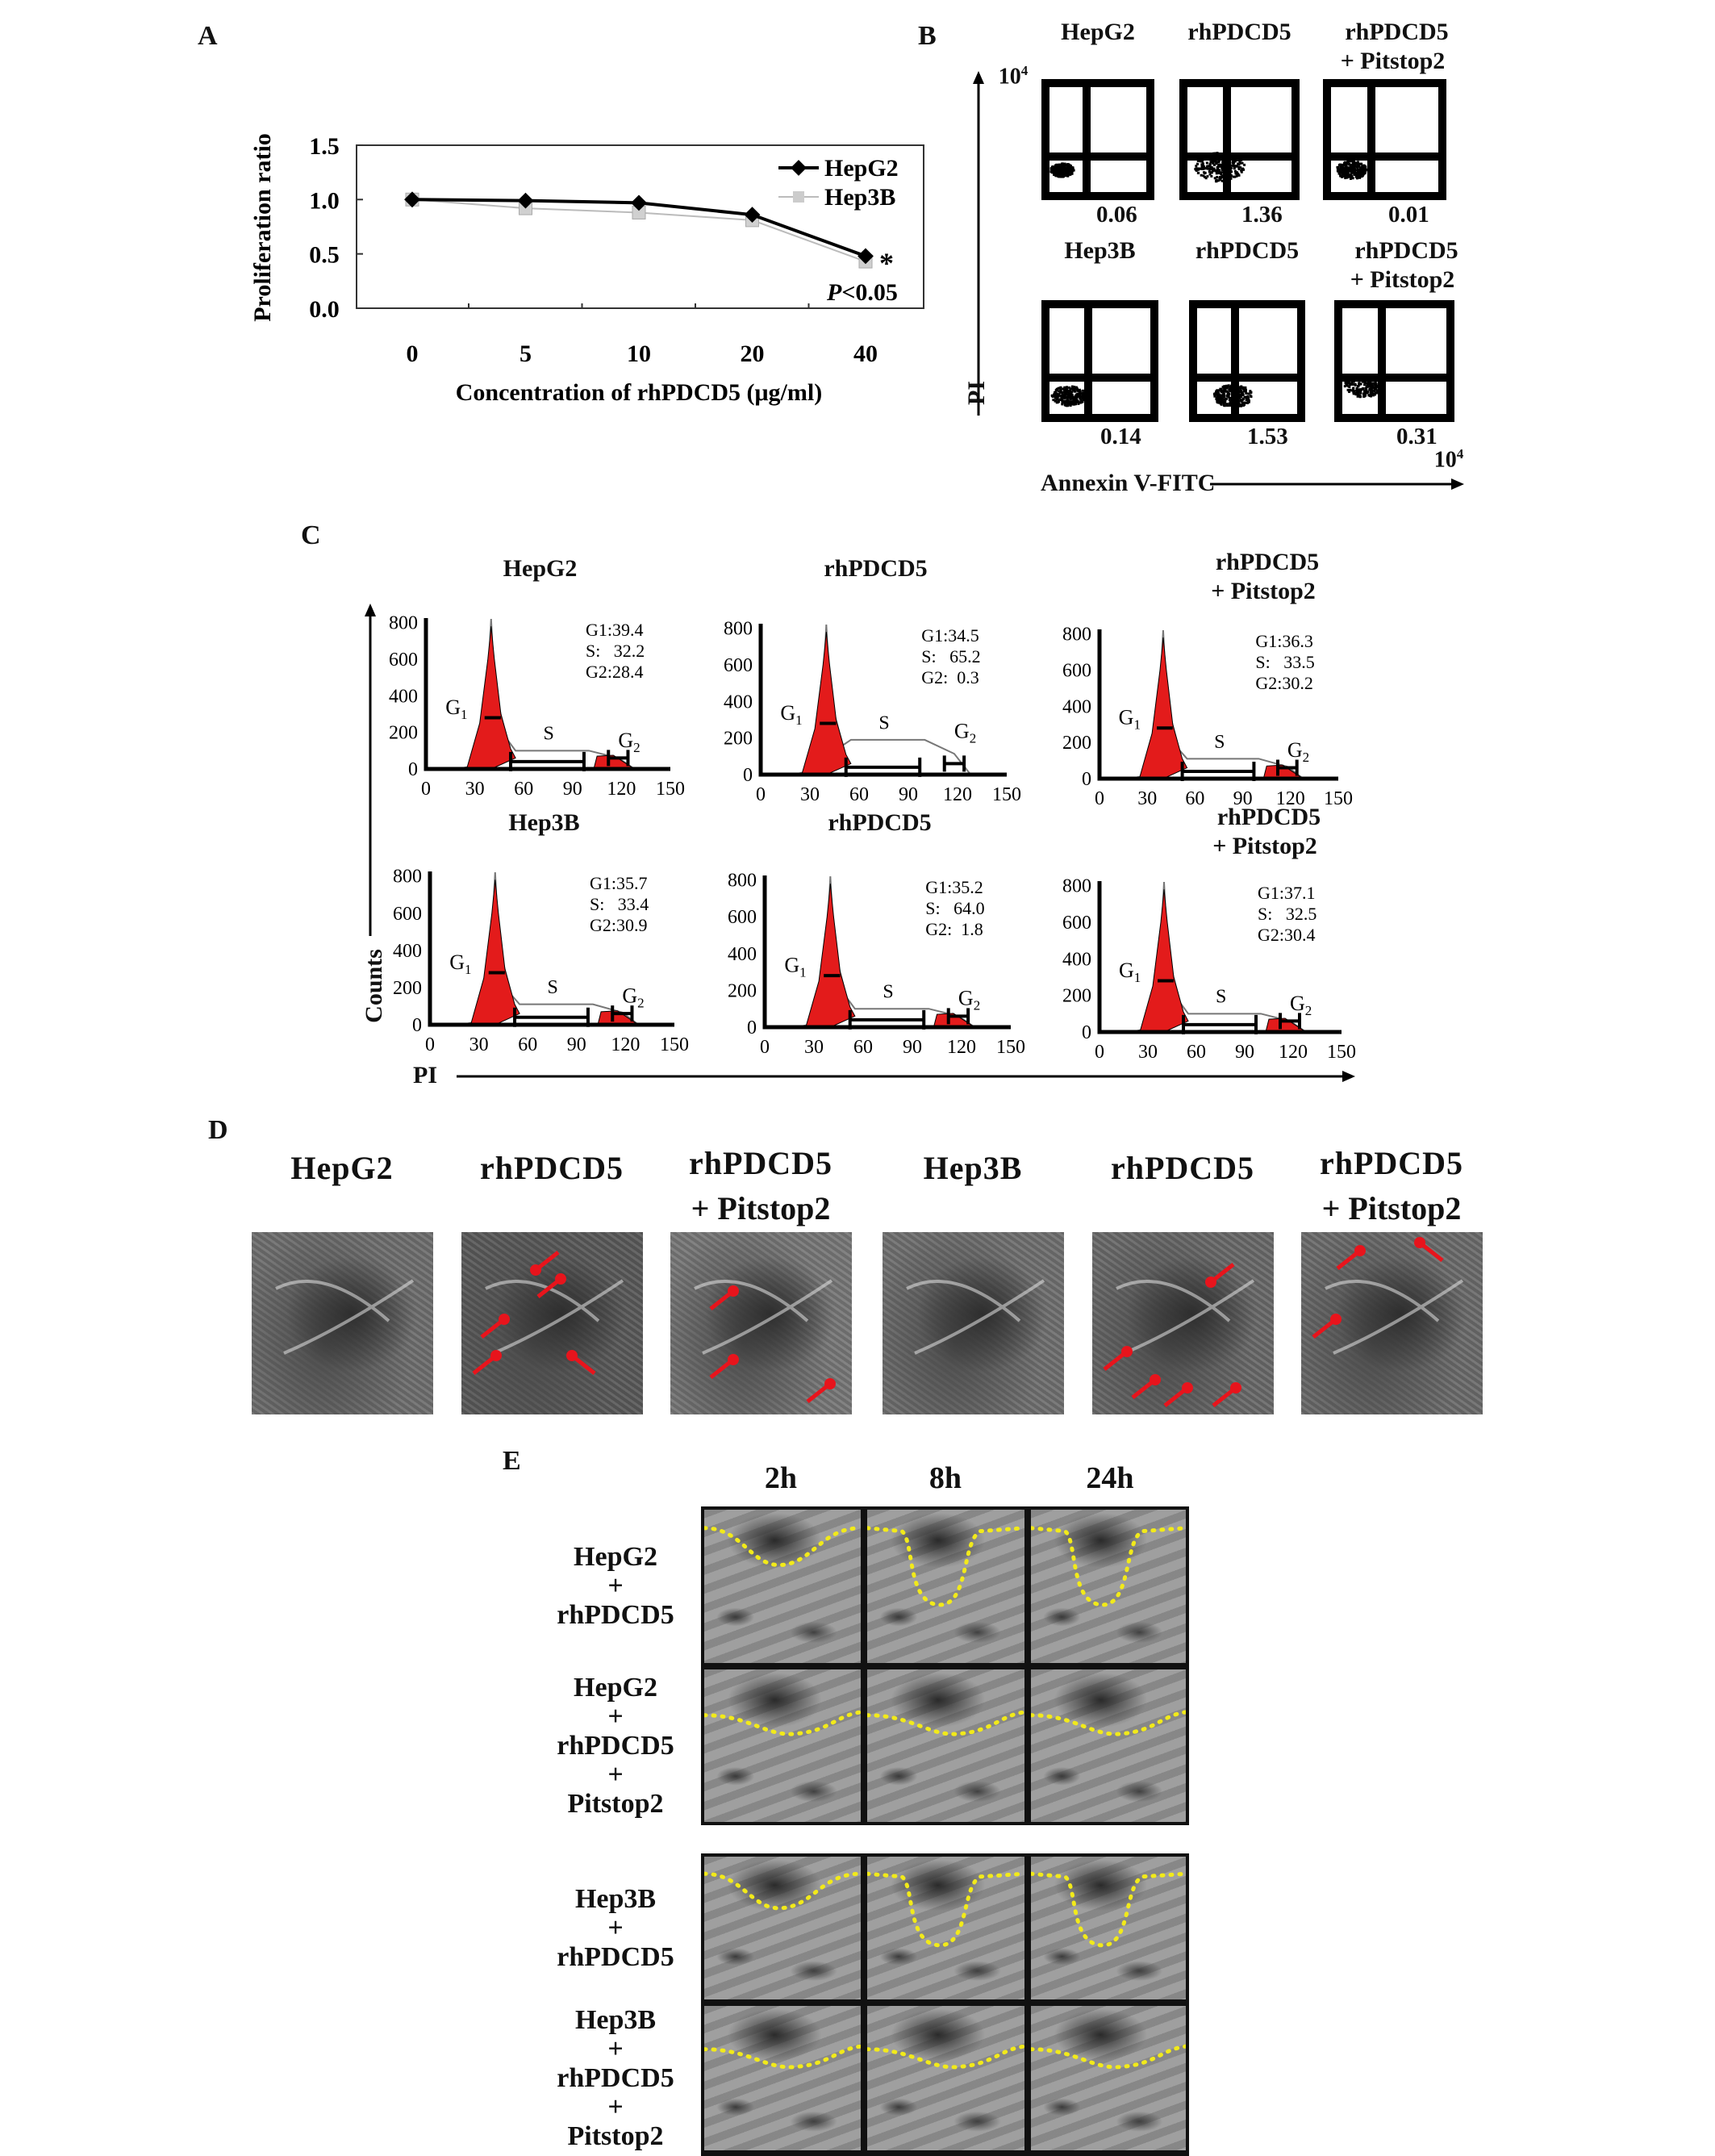  I want to click on panel-label-b: B, so click(928, 36).